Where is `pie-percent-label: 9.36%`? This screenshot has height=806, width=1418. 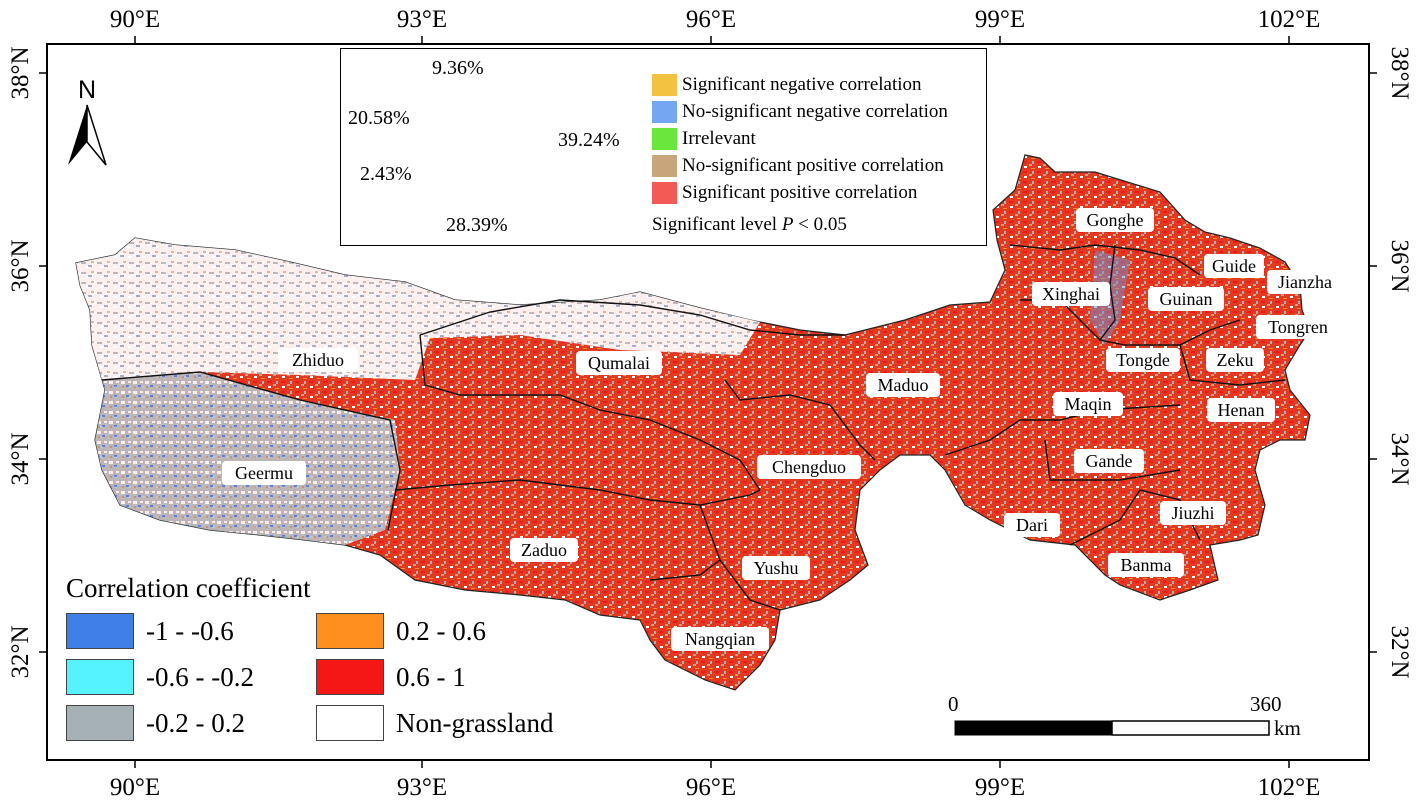 pie-percent-label: 9.36% is located at coordinates (458, 68).